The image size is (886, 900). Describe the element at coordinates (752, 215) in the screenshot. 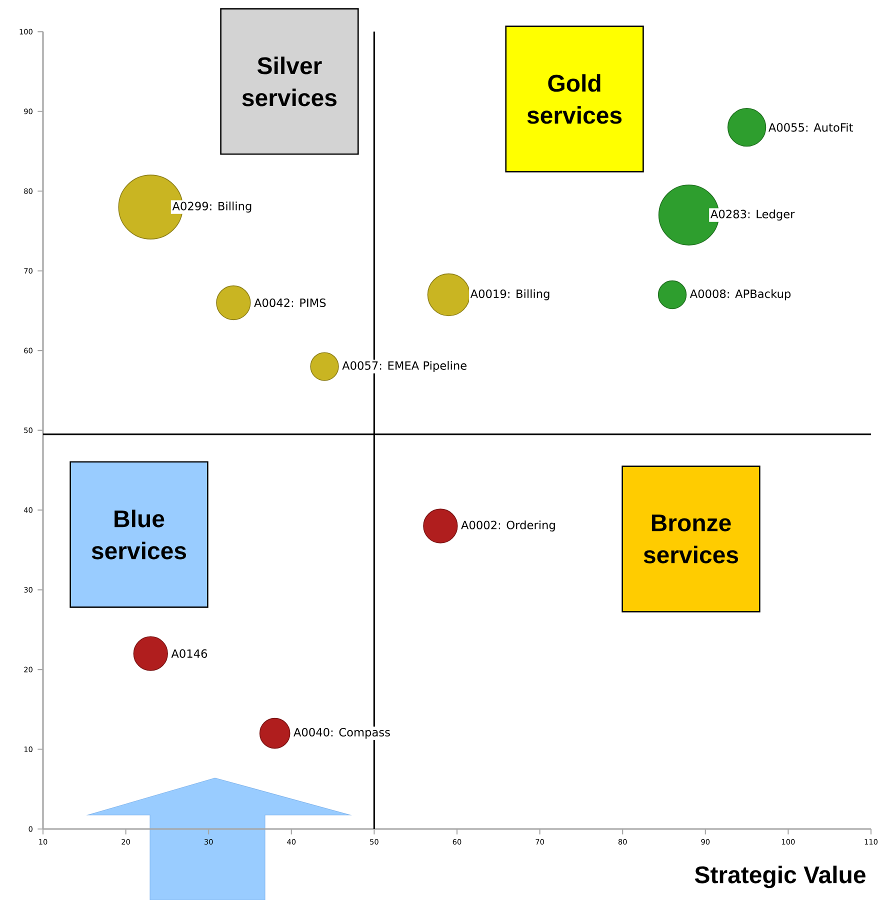

I see `annotation: A0283: Ledger` at that location.